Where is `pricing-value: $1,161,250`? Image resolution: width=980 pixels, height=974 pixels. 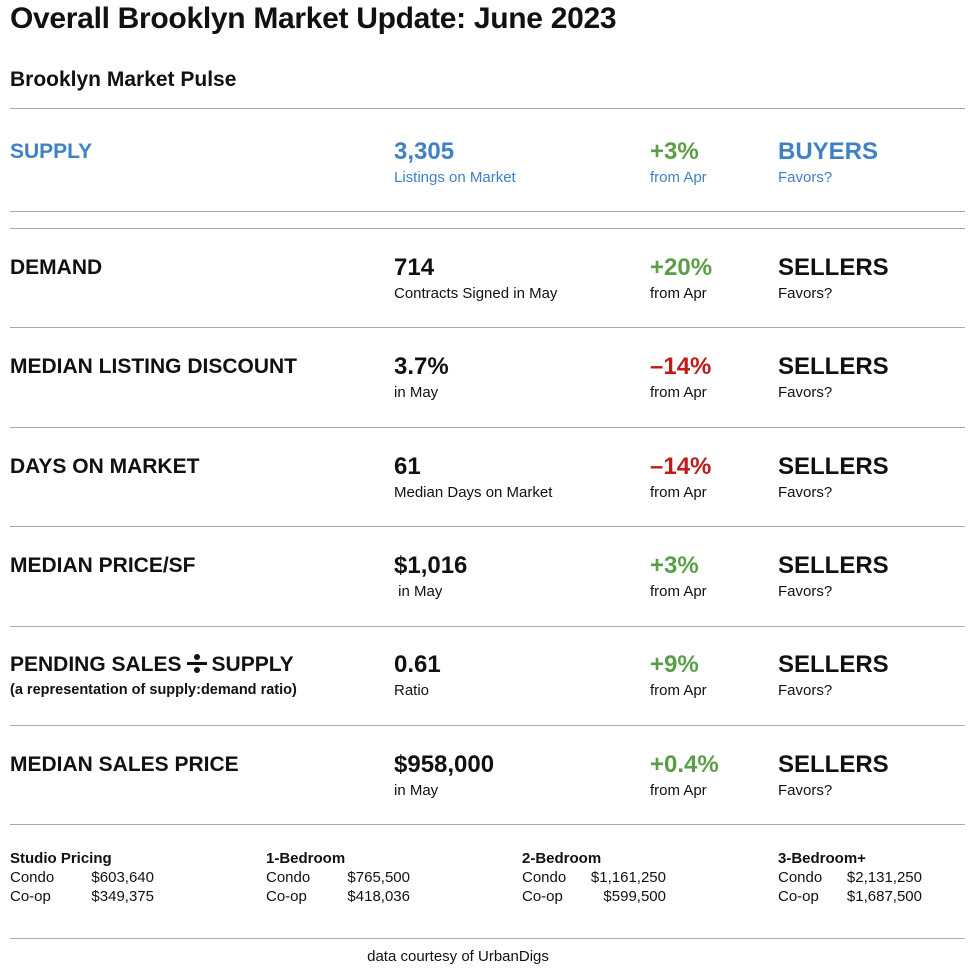 pricing-value: $1,161,250 is located at coordinates (628, 877).